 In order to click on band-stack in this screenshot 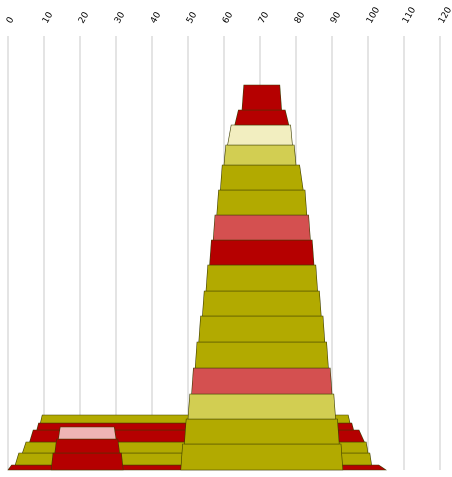, I will do `click(87, 448)`.